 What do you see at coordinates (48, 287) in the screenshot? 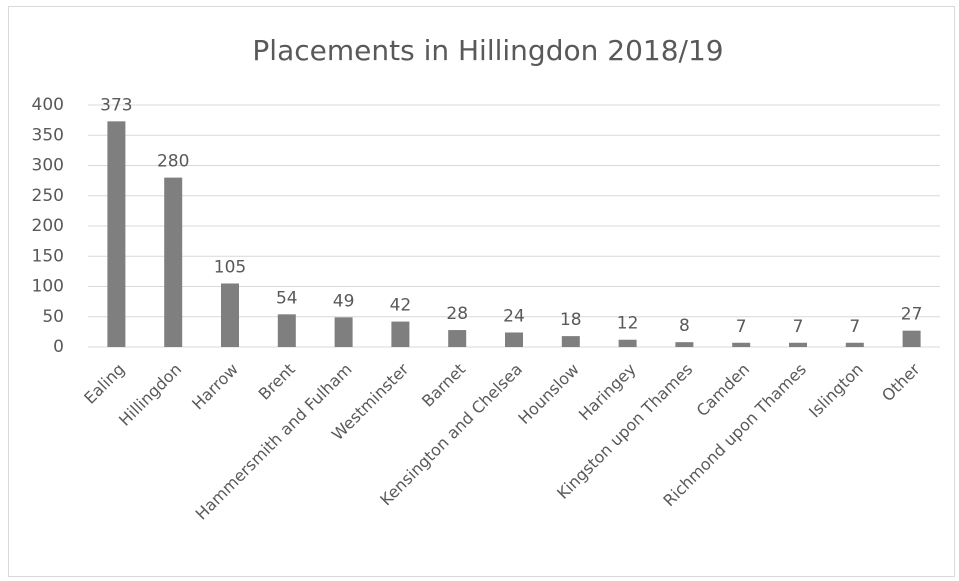
I see `y-tick-label: 100` at bounding box center [48, 287].